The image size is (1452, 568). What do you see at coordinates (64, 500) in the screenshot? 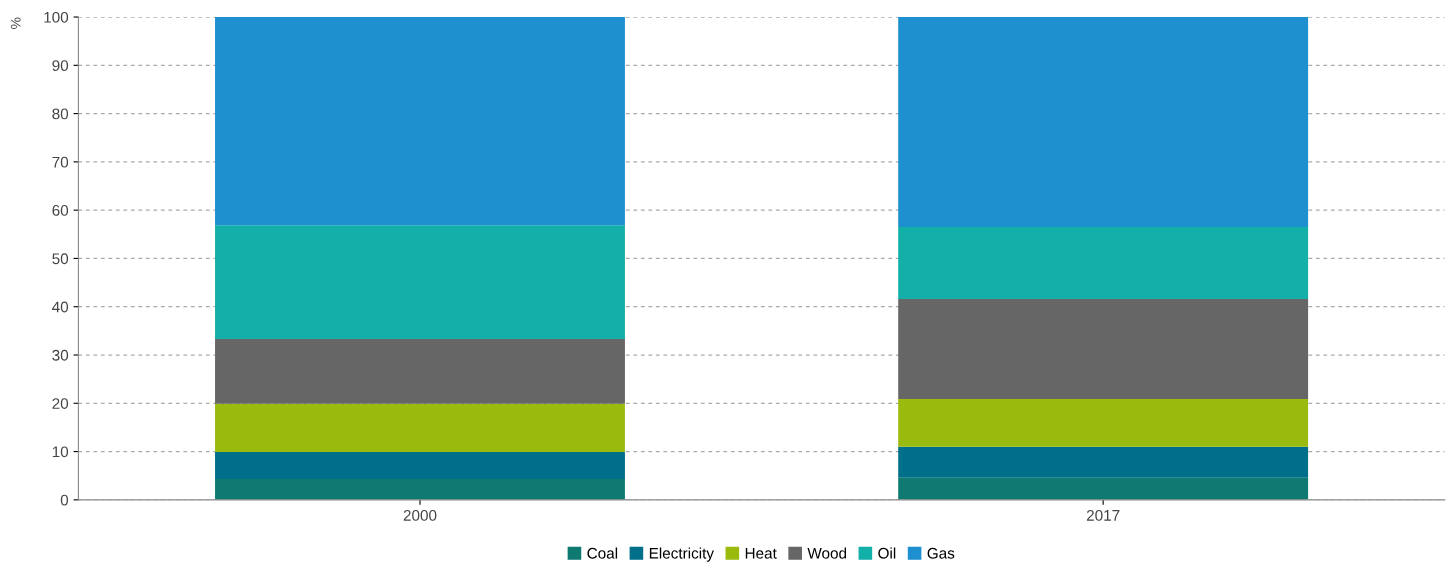
I see `y-tick-label: 0` at bounding box center [64, 500].